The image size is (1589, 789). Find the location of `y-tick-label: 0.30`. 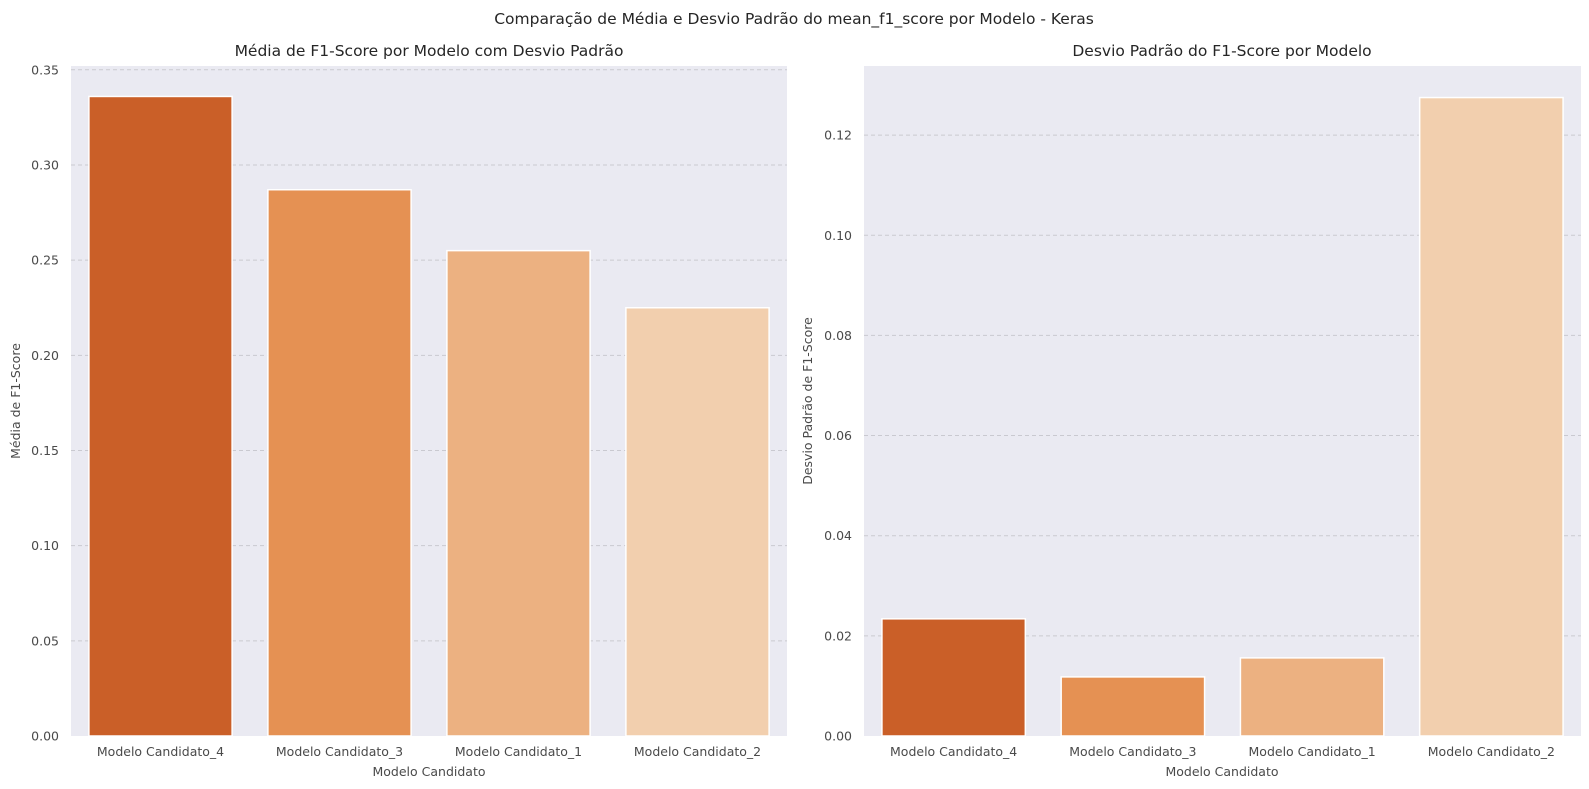

y-tick-label: 0.30 is located at coordinates (45, 164).